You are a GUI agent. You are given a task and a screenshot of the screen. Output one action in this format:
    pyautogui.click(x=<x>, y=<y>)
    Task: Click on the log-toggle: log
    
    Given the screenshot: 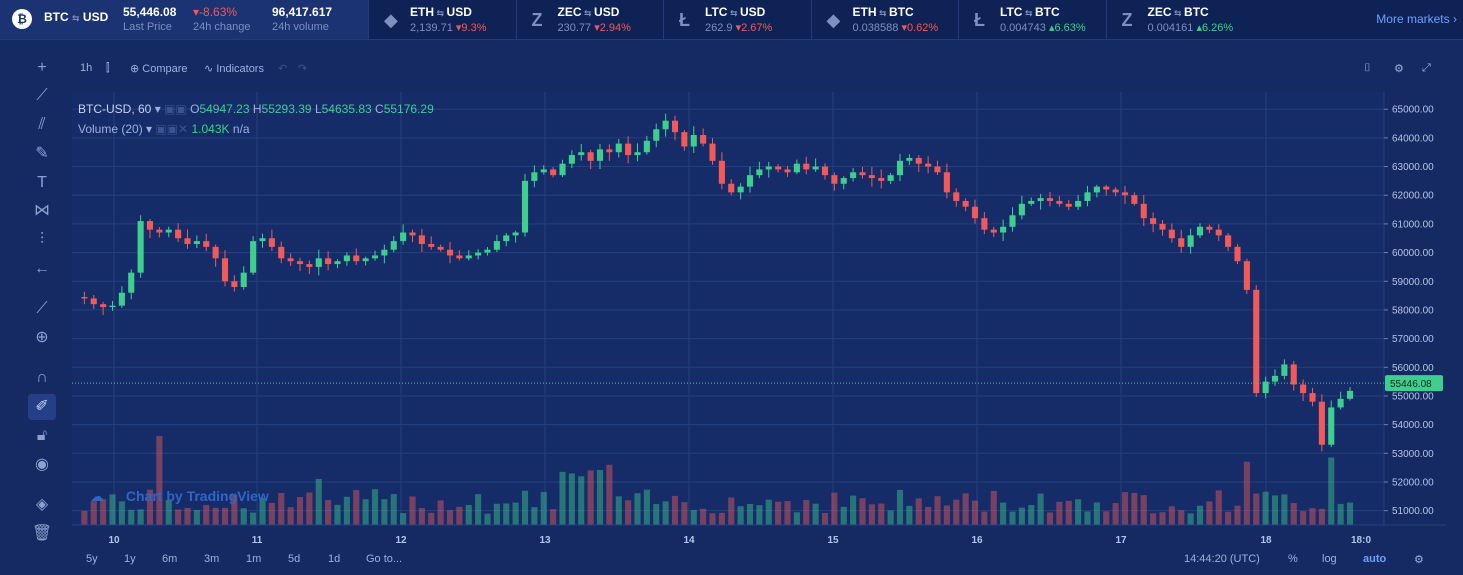 What is the action you would take?
    pyautogui.click(x=1329, y=559)
    